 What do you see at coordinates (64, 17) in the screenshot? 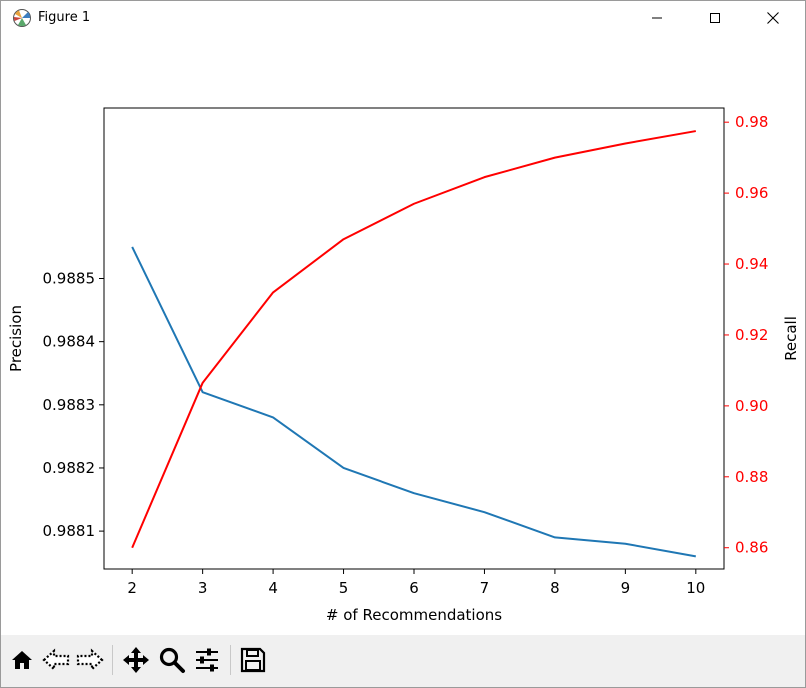
I see `window-title: Figure 1` at bounding box center [64, 17].